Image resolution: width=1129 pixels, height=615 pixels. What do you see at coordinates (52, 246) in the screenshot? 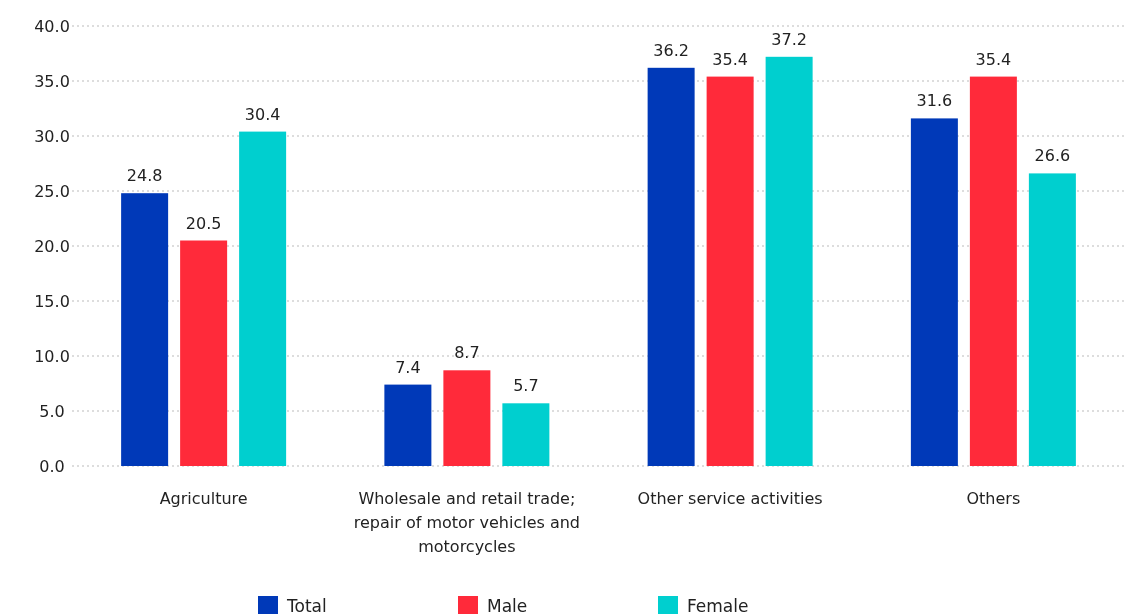
I see `y-tick-label: 20.0` at bounding box center [52, 246].